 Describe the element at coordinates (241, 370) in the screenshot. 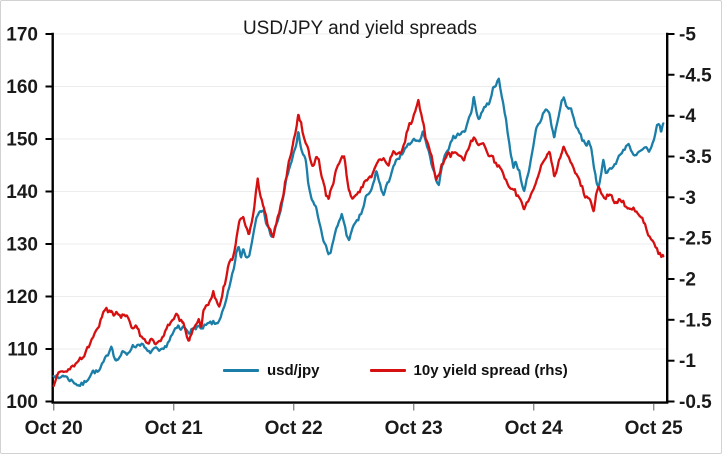

I see `legend-line-swatch-usdjpy` at that location.